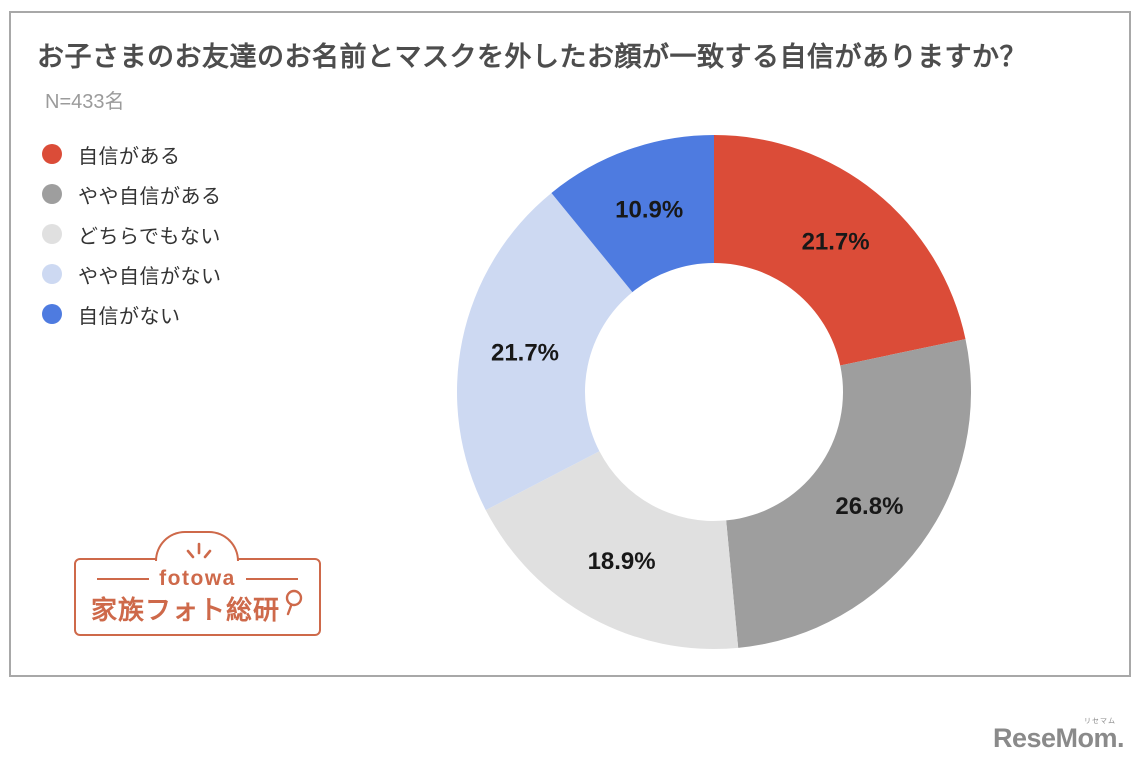  What do you see at coordinates (869, 506) in the screenshot?
I see `slice-label: 26.8%` at bounding box center [869, 506].